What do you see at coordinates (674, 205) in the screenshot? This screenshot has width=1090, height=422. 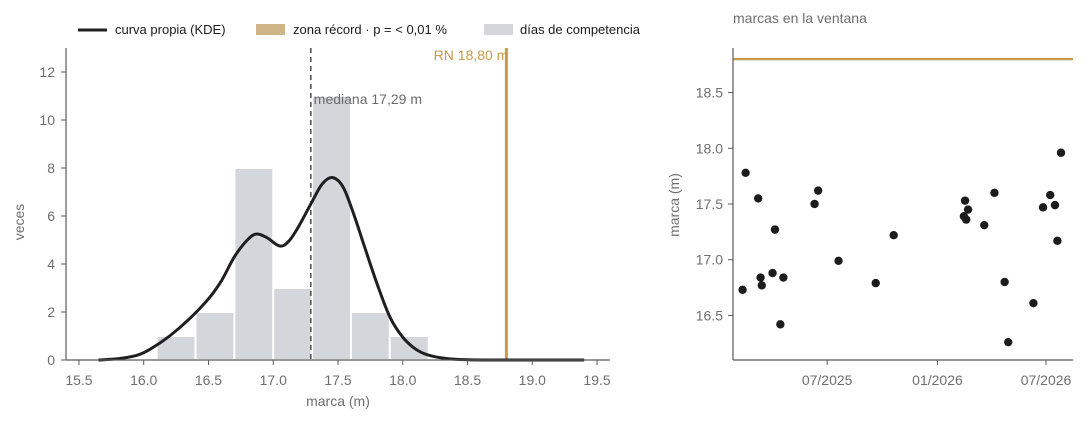 I see `y-axis-label: marca (m)` at bounding box center [674, 205].